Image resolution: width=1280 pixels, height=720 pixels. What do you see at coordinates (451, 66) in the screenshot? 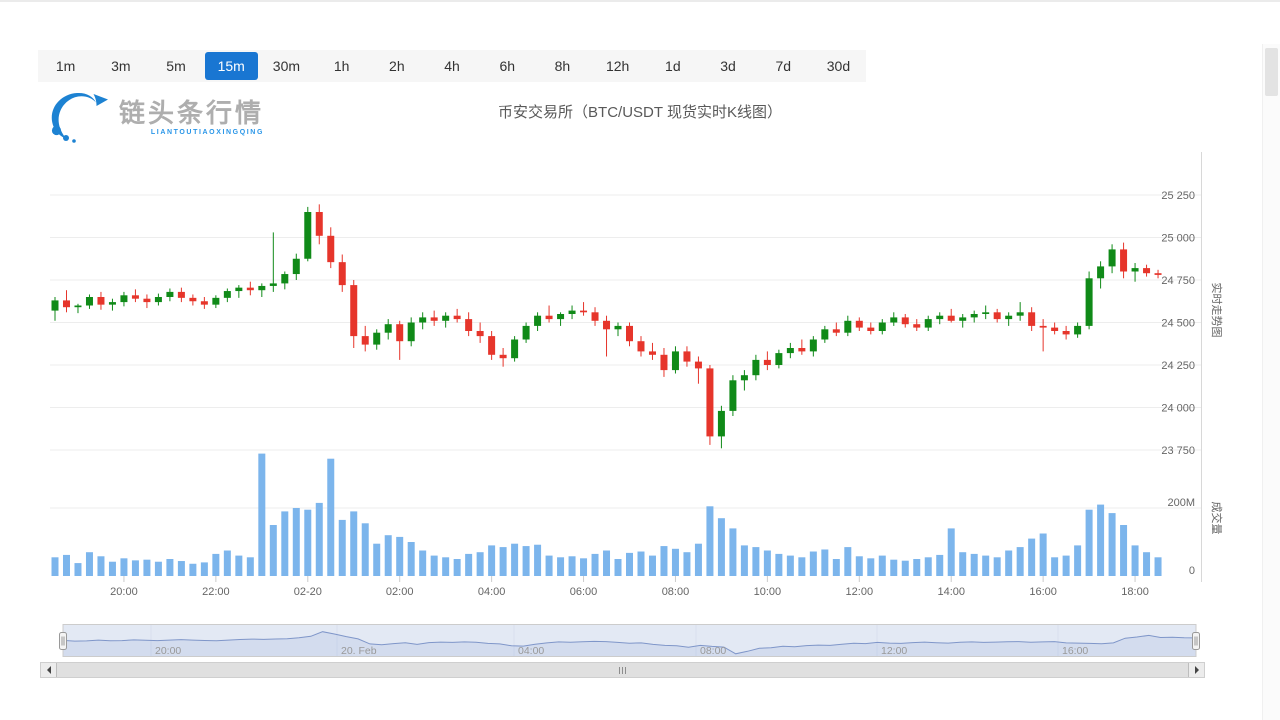
I see `timeframe-4h: 4h` at bounding box center [451, 66].